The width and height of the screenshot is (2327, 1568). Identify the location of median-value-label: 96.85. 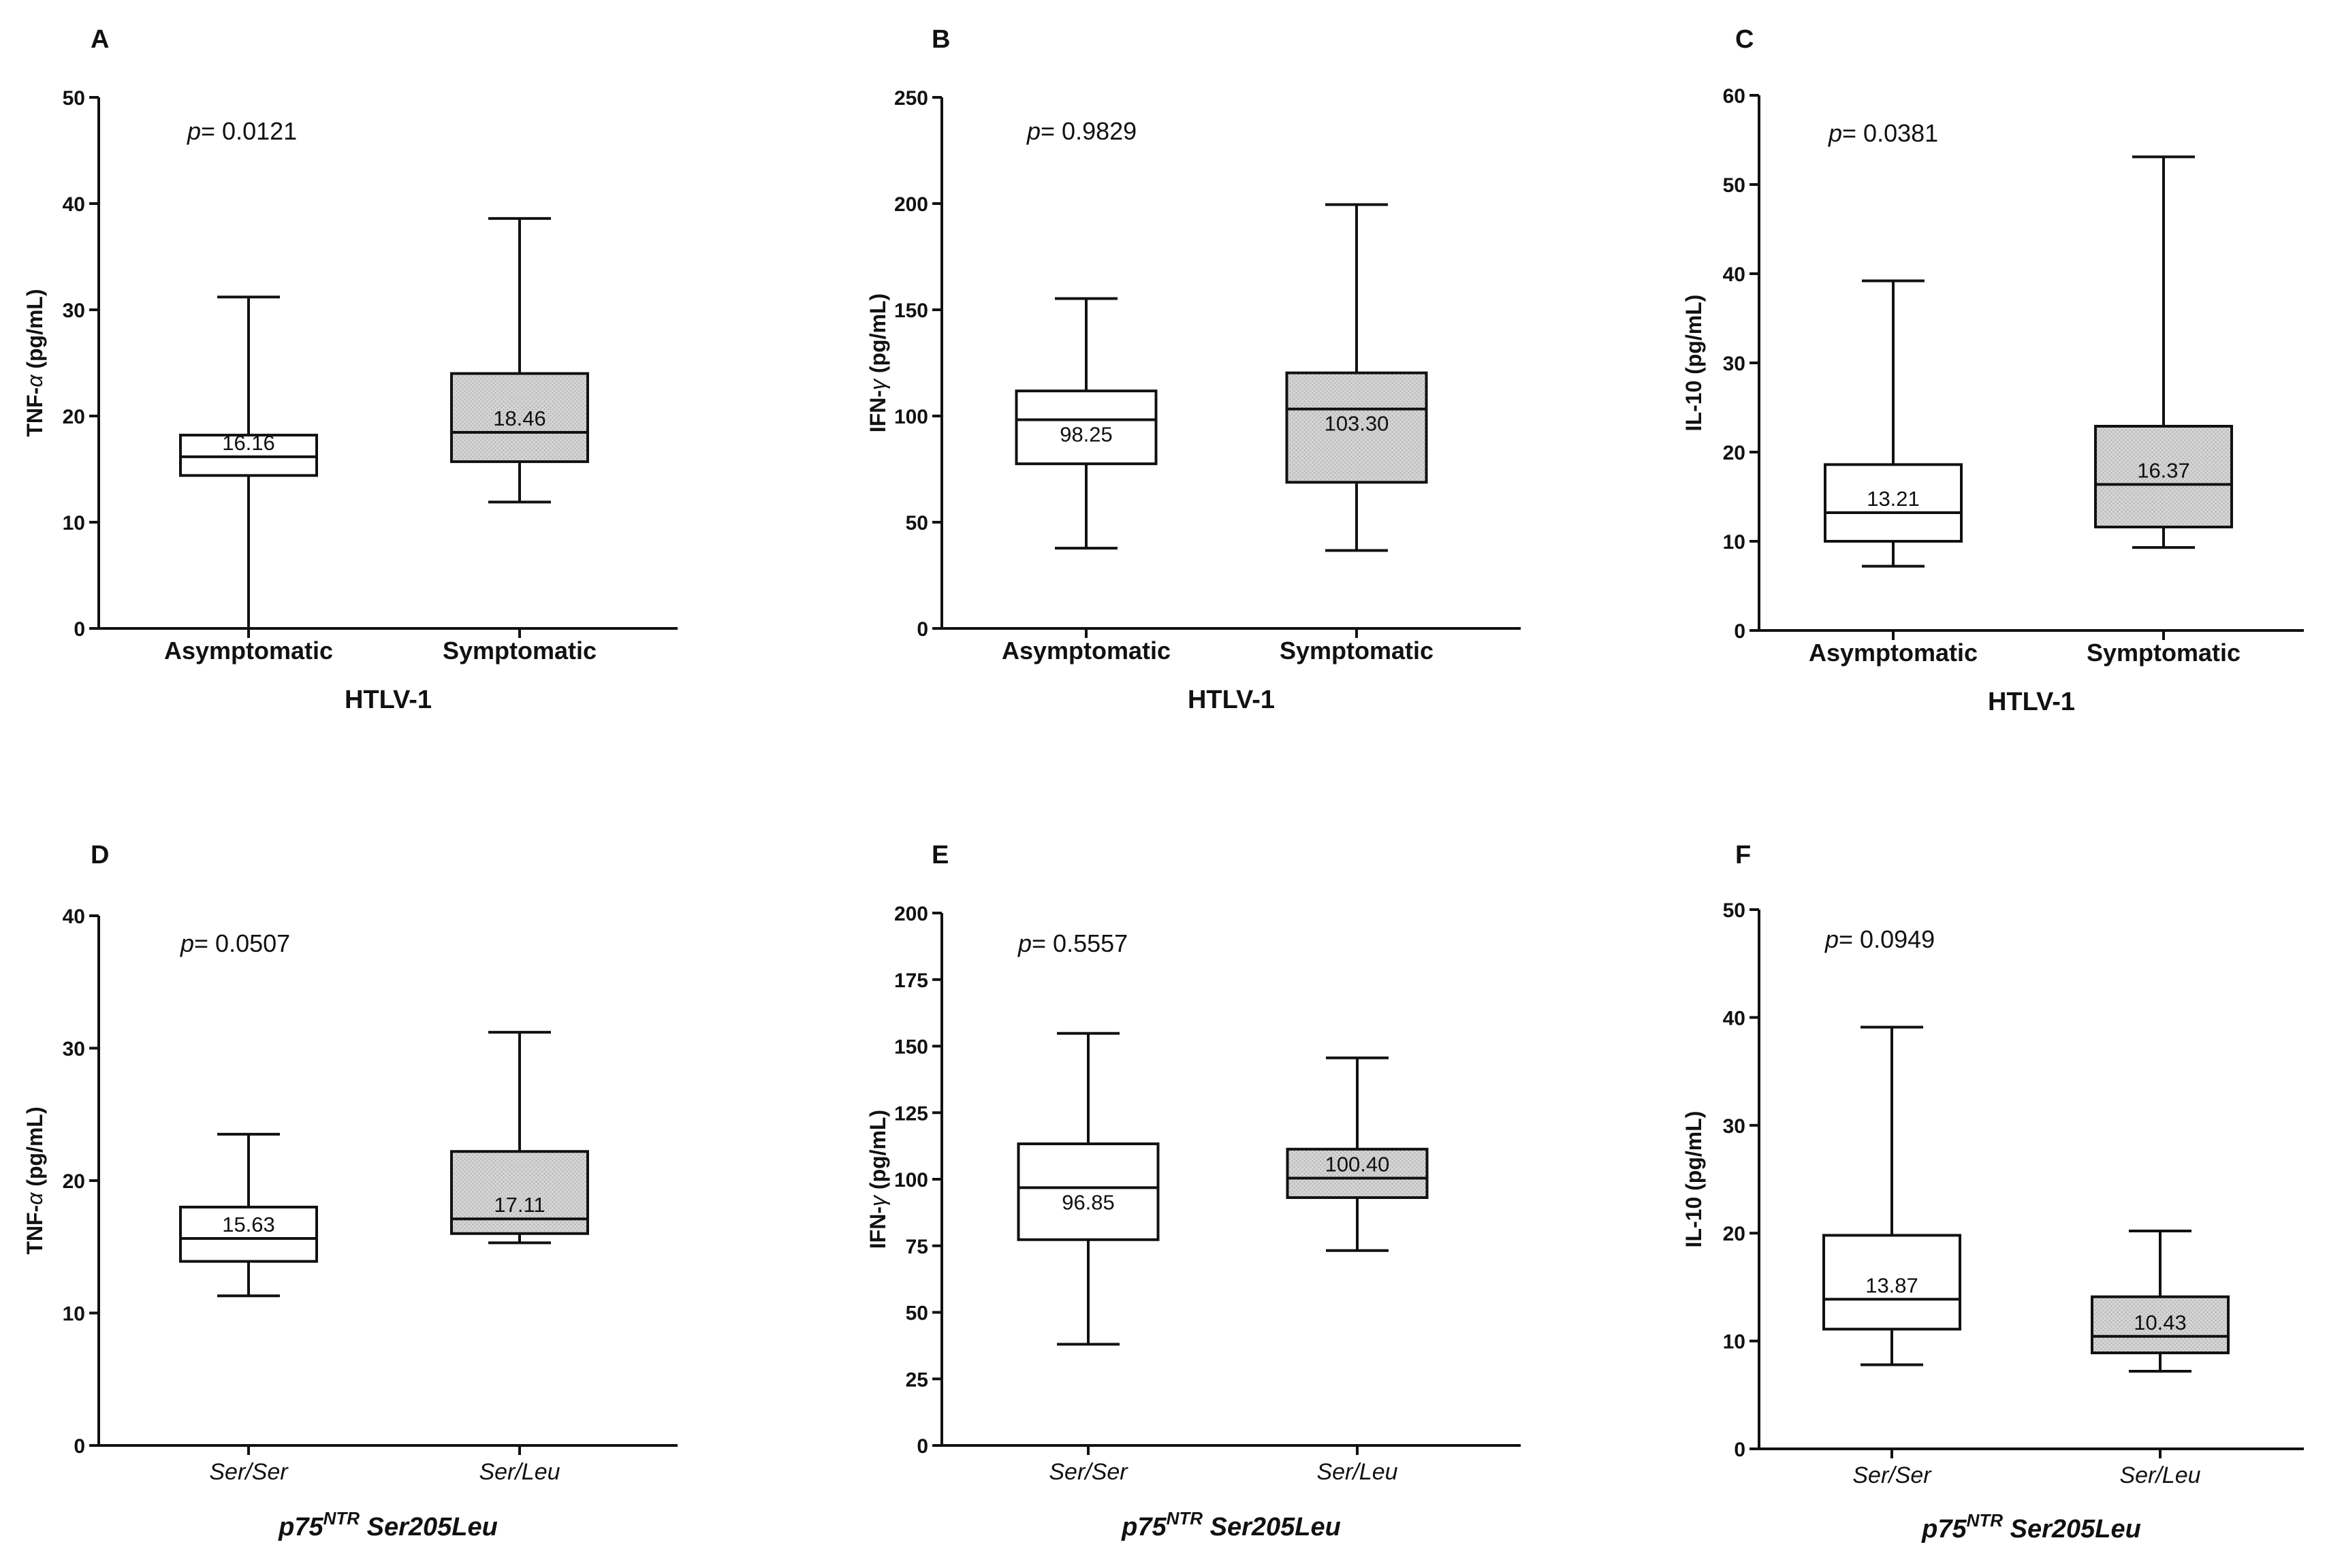
(1088, 1202).